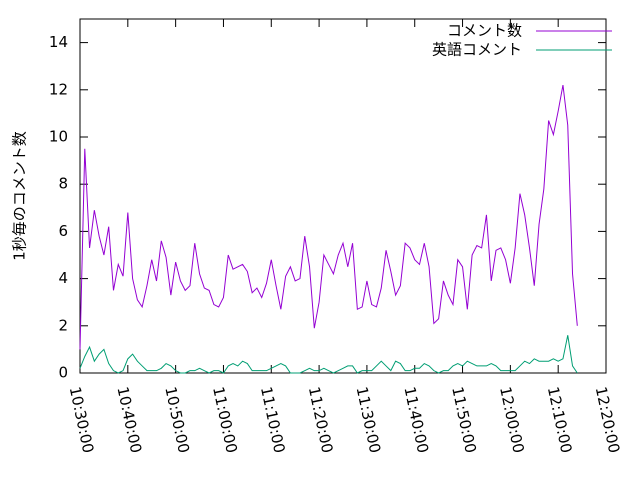 The width and height of the screenshot is (640, 480). What do you see at coordinates (484, 31) in the screenshot?
I see `legend-label: コメント数` at bounding box center [484, 31].